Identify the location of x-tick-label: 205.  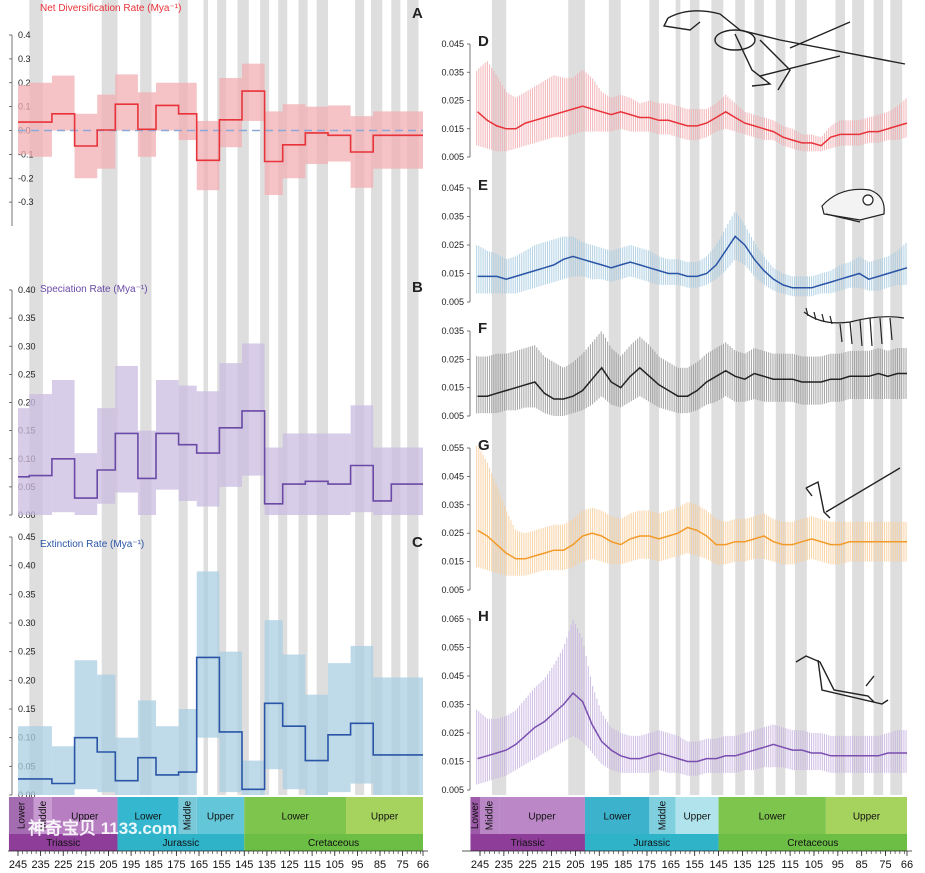
(108, 865).